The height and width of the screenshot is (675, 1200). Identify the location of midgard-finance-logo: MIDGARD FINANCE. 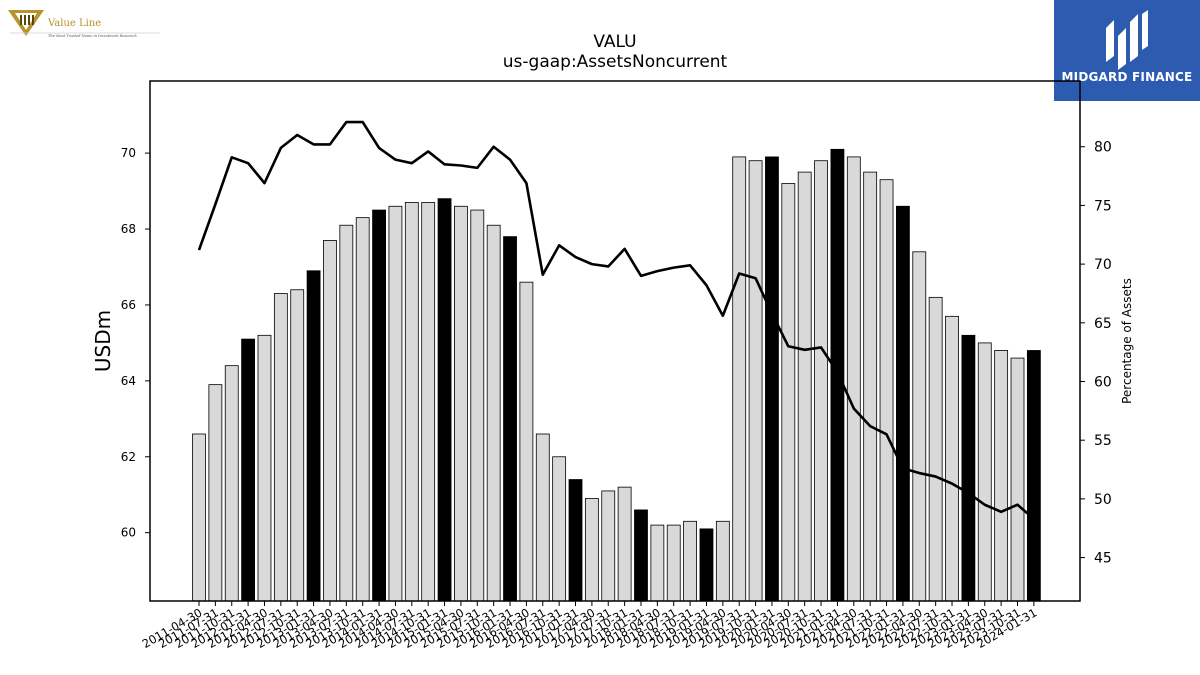
(1127, 50).